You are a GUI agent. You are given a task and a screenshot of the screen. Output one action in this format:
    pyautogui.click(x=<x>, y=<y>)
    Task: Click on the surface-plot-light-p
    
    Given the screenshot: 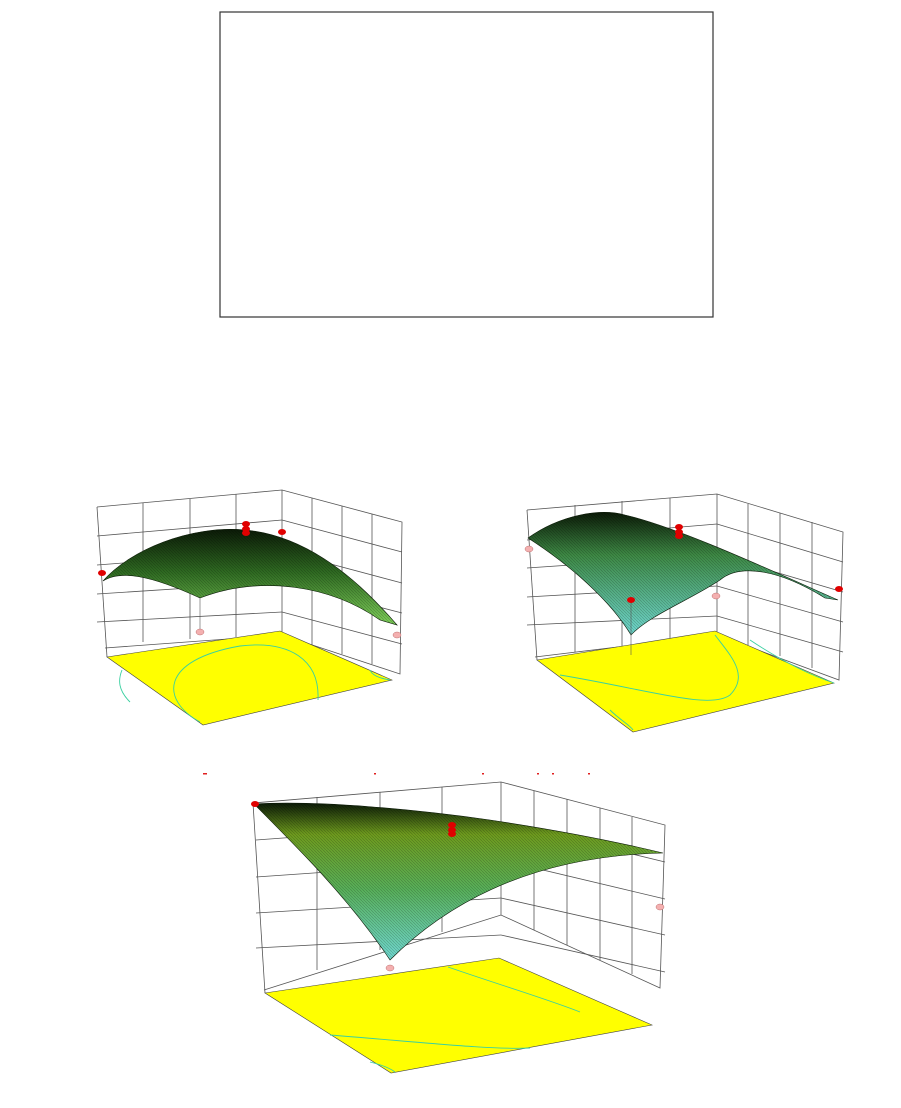 What is the action you would take?
    pyautogui.click(x=684, y=613)
    